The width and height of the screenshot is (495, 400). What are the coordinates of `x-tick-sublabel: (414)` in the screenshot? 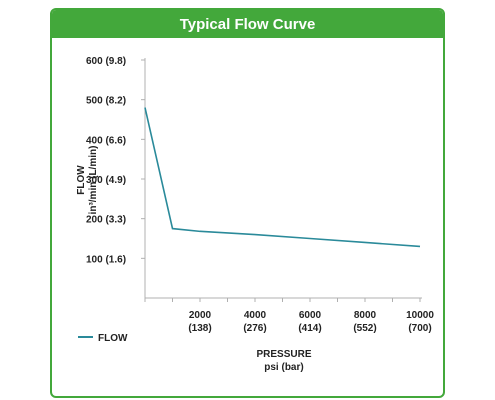 It's located at (309, 328).